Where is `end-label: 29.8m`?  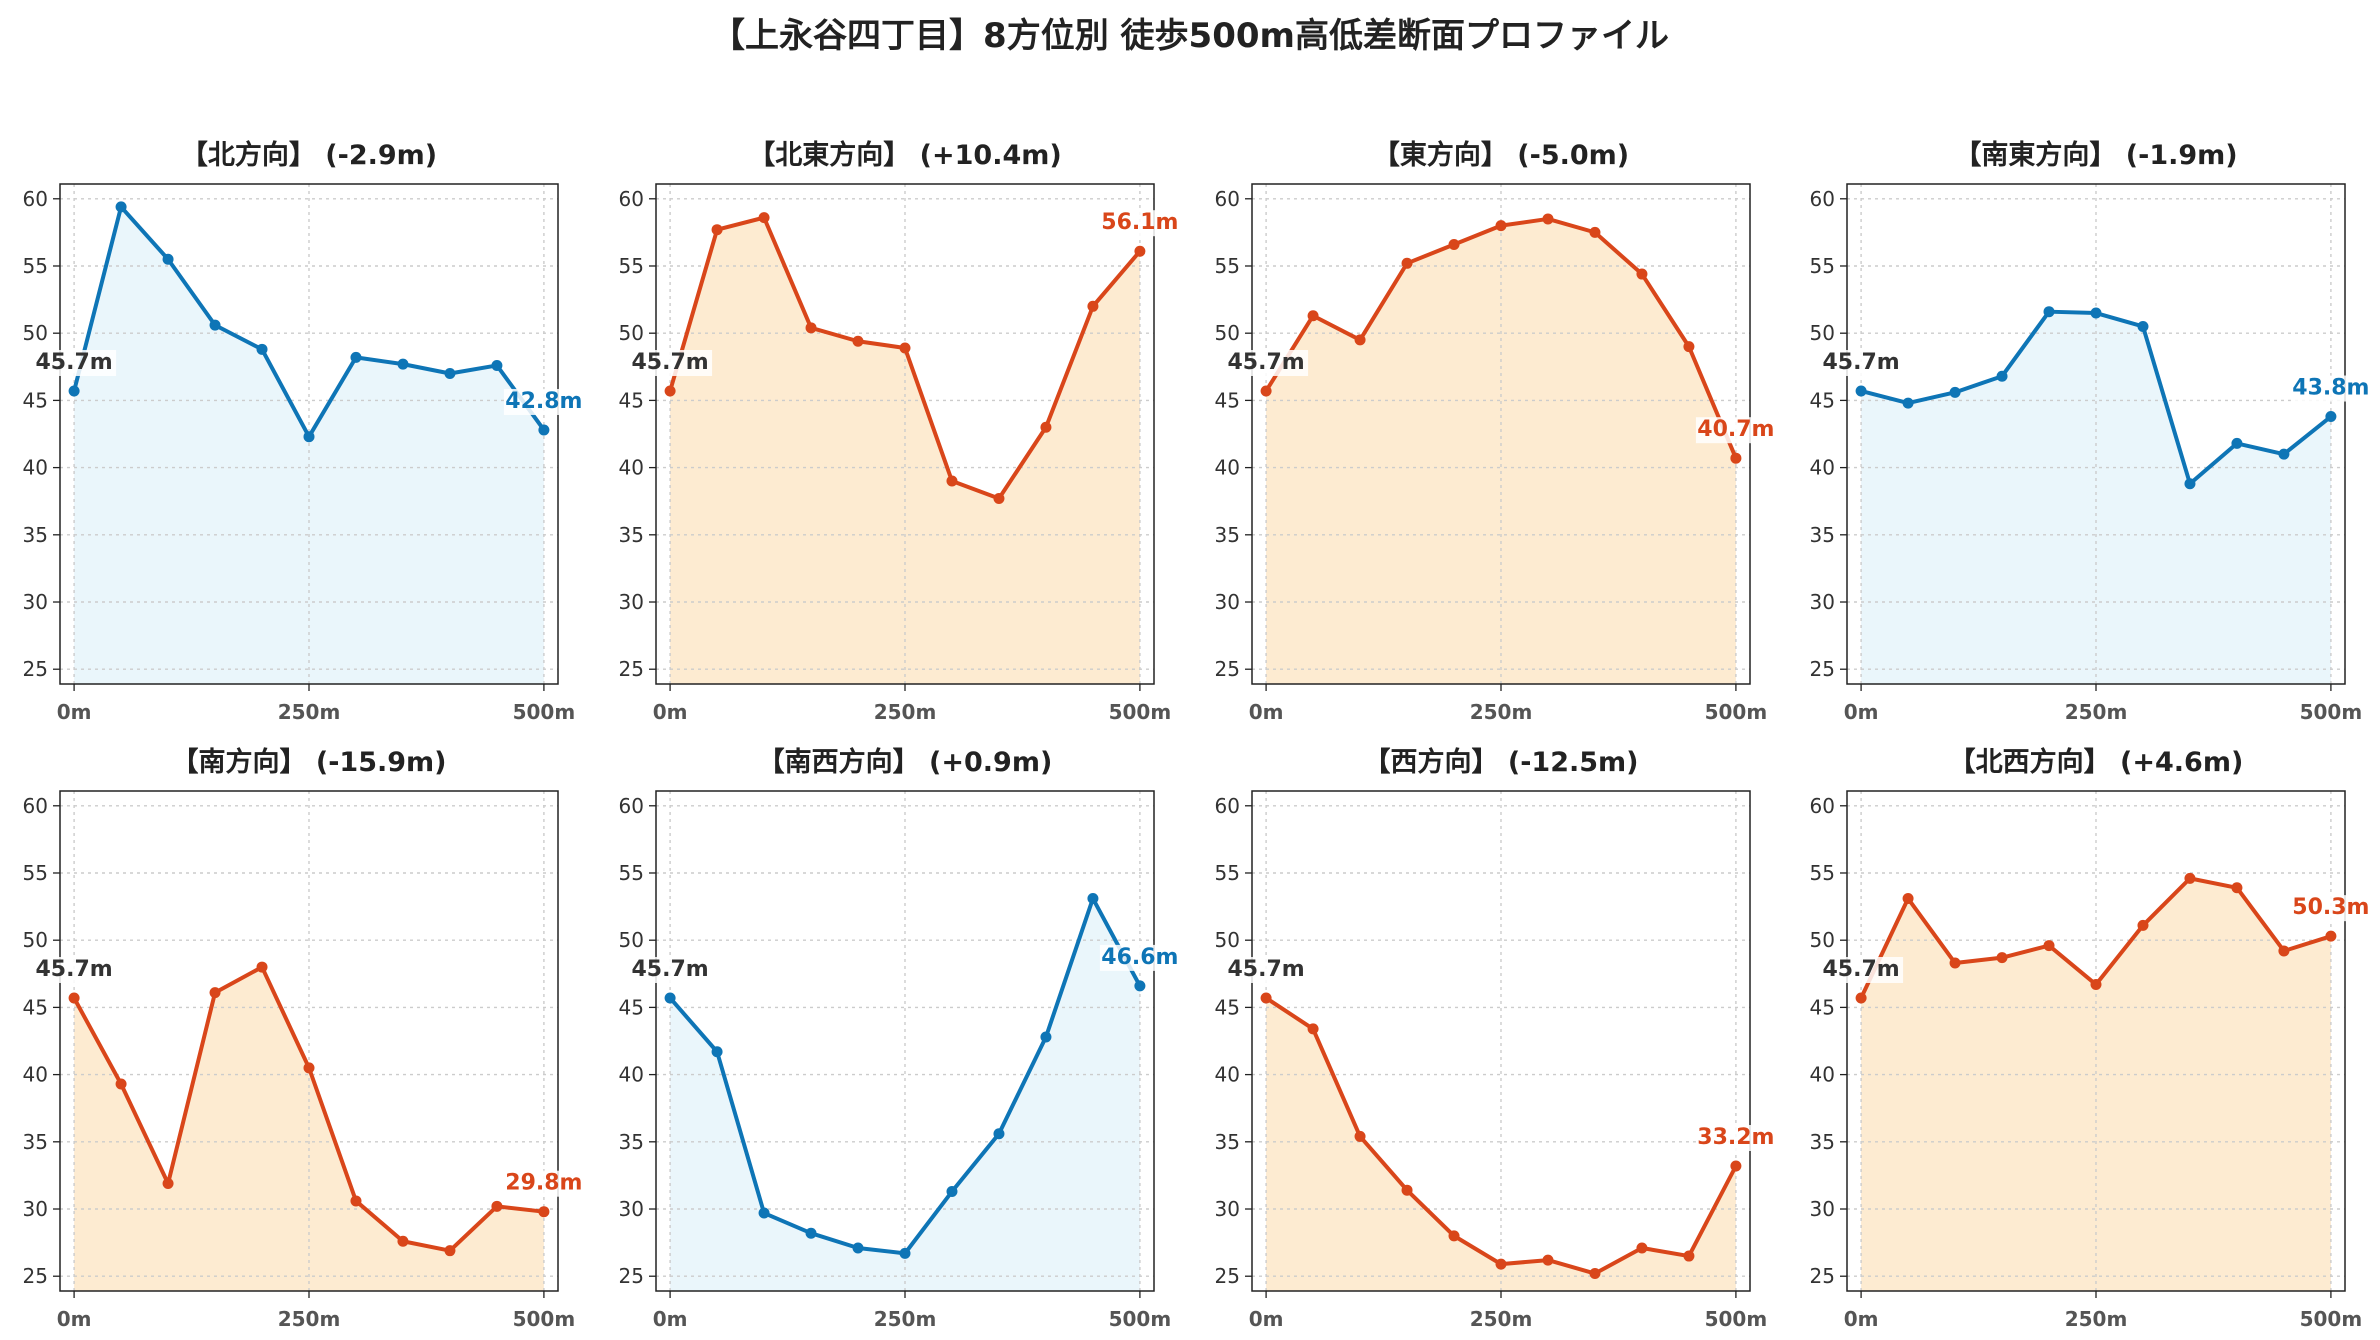
end-label: 29.8m is located at coordinates (543, 1183).